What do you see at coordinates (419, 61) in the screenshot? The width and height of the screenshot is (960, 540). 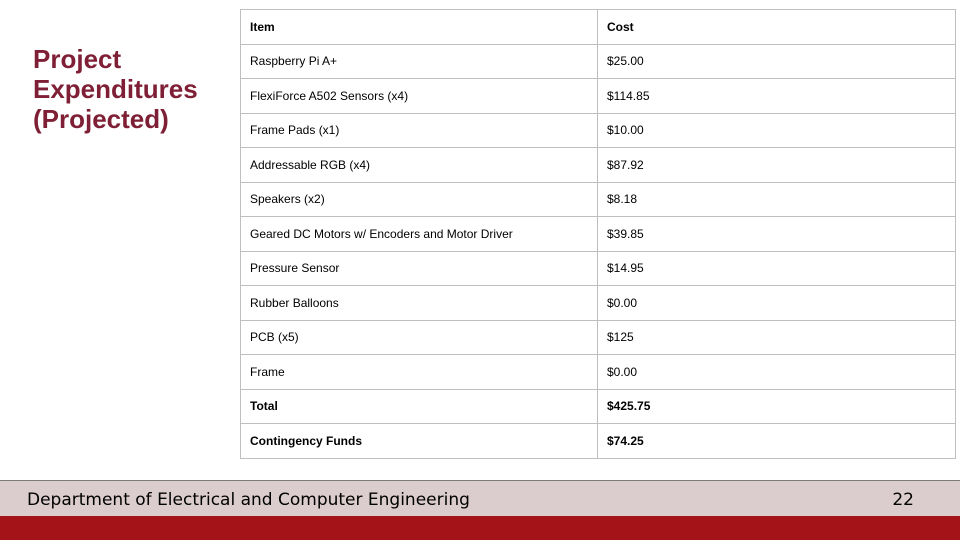 I see `item-cell: Raspberry Pi A+` at bounding box center [419, 61].